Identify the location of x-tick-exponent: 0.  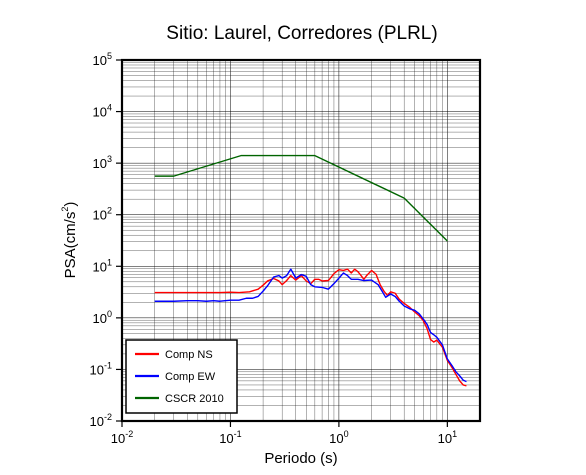
(346, 434).